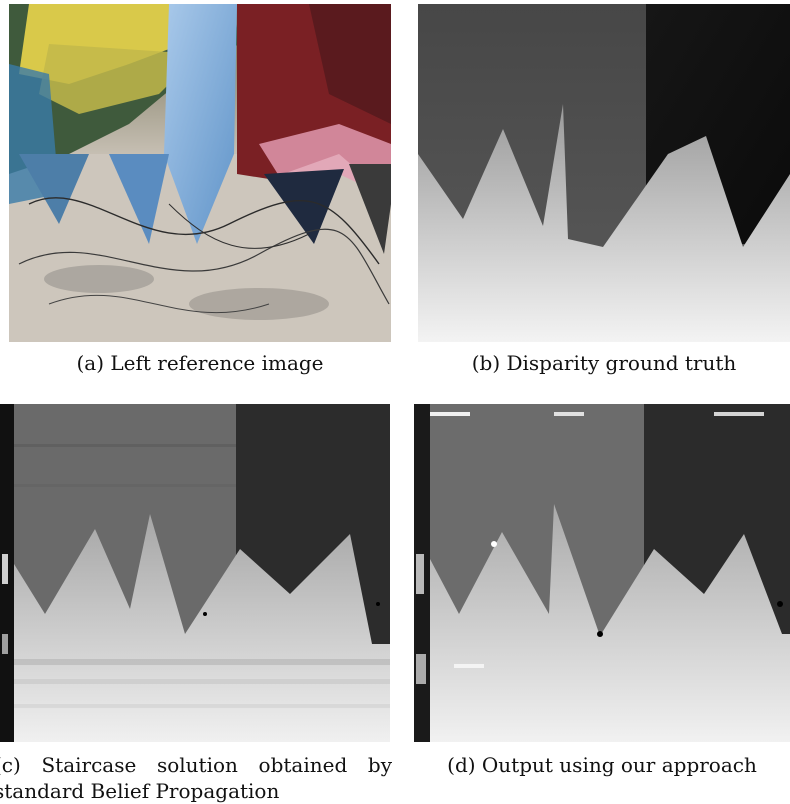 This screenshot has height=804, width=790. I want to click on caption-d: (d) Output using our approach, so click(602, 765).